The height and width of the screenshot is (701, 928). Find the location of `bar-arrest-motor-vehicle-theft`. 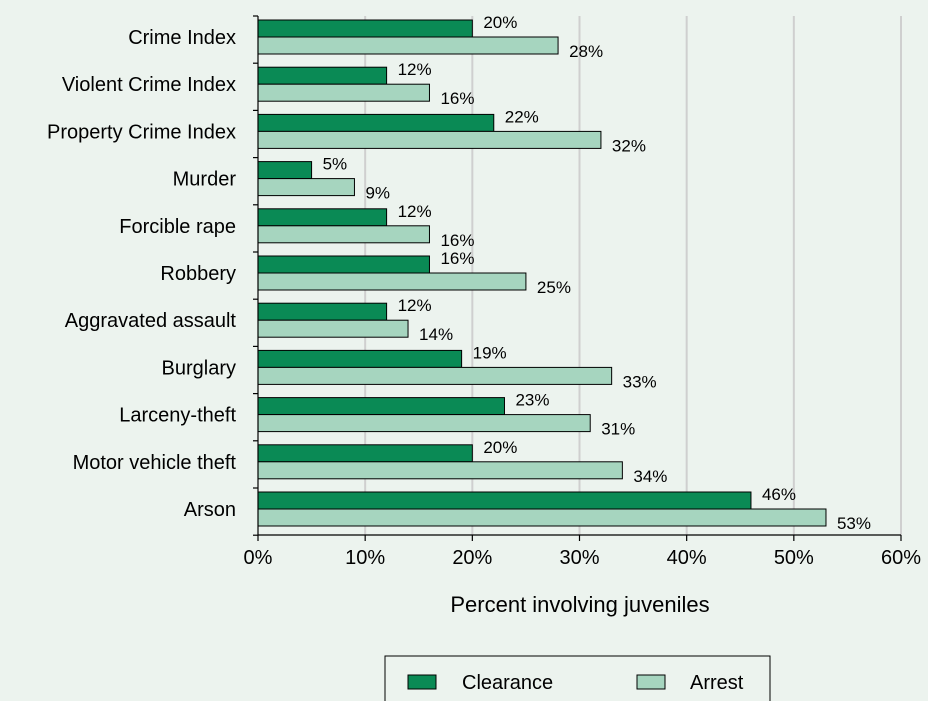

bar-arrest-motor-vehicle-theft is located at coordinates (440, 470).